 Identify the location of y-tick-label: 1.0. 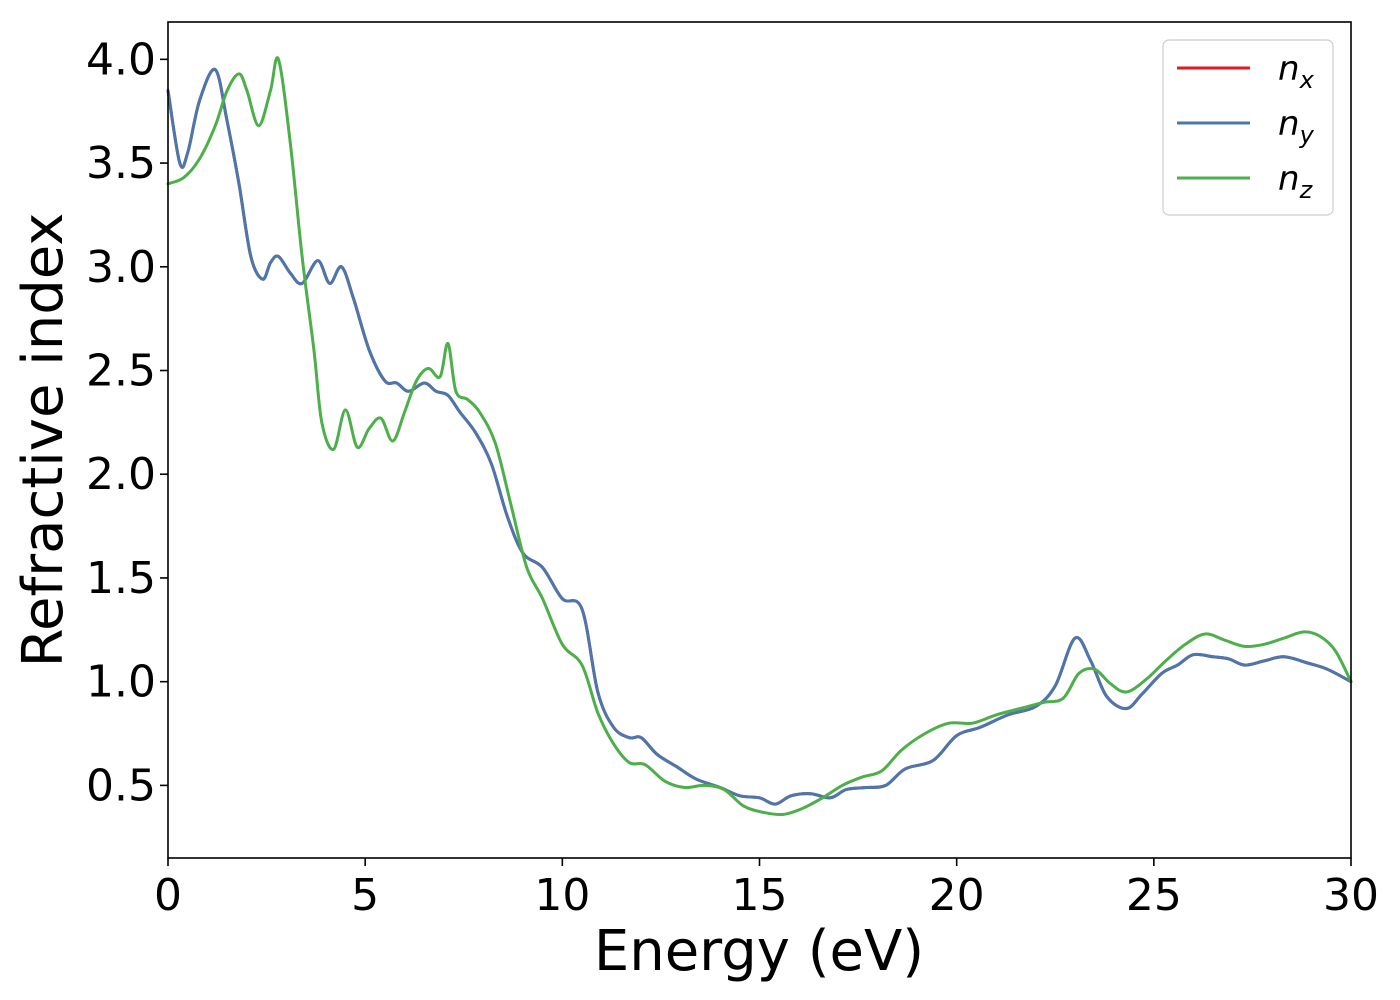
(121, 682).